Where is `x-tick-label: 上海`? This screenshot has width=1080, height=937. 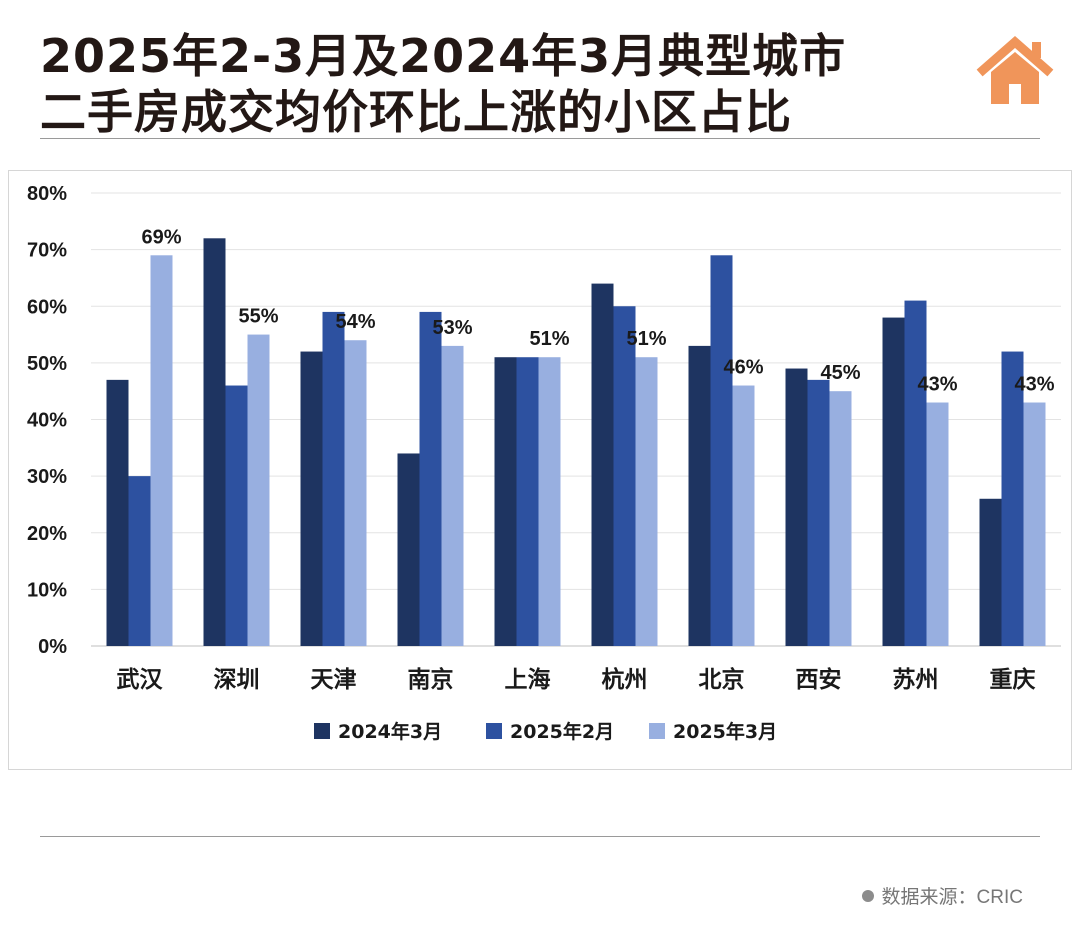 x-tick-label: 上海 is located at coordinates (528, 679).